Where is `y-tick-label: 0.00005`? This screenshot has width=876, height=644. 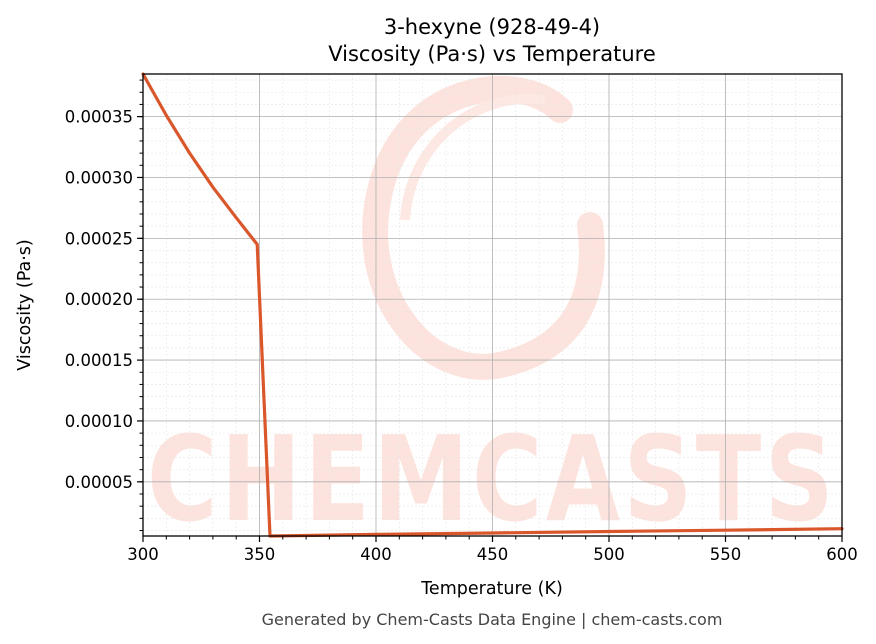 y-tick-label: 0.00005 is located at coordinates (99, 482).